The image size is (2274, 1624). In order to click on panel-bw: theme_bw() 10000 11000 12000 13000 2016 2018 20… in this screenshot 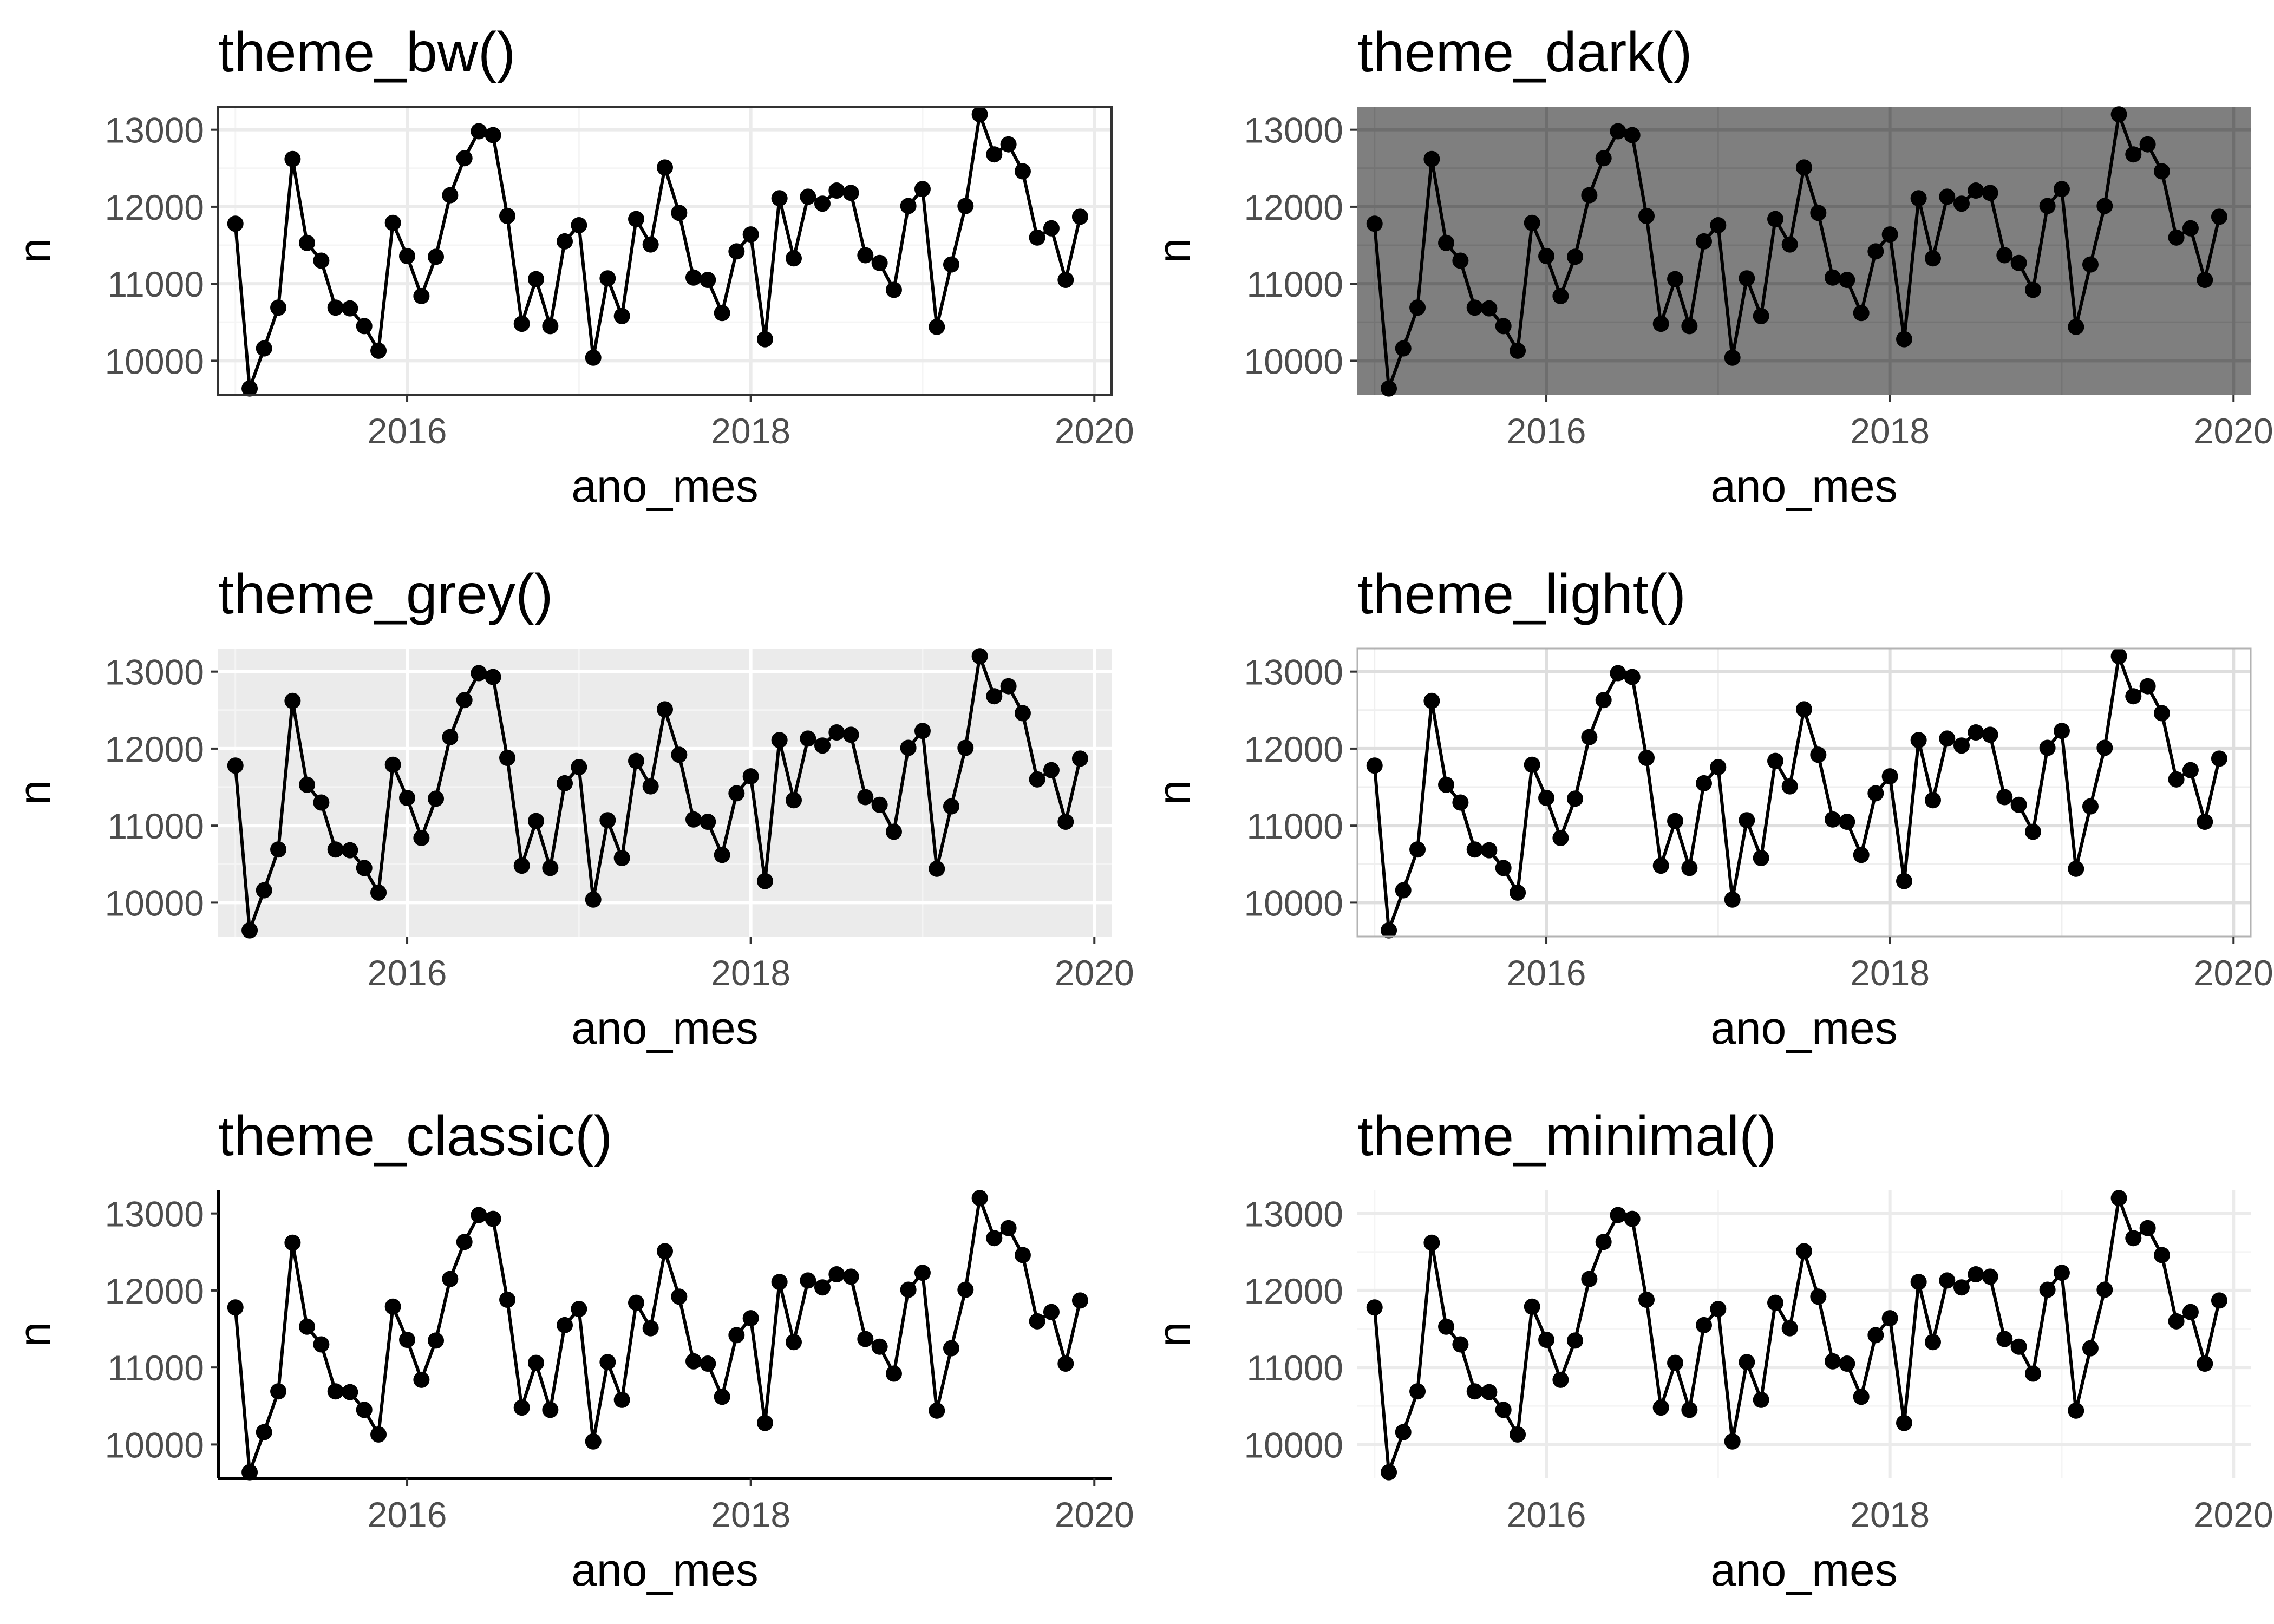, I will do `click(572, 266)`.